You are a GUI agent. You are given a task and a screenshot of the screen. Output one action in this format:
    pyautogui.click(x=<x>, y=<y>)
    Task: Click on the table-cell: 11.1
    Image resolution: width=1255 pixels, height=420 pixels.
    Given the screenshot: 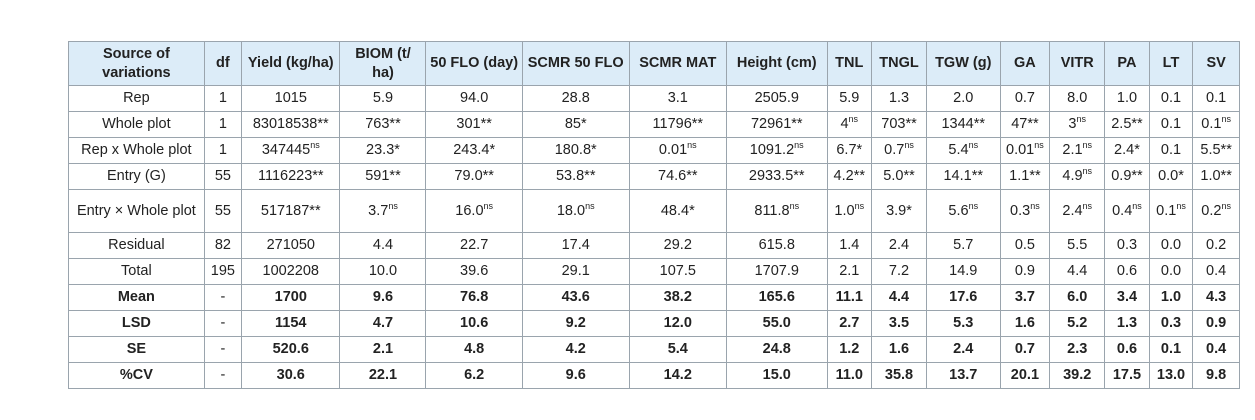 What is the action you would take?
    pyautogui.click(x=849, y=297)
    